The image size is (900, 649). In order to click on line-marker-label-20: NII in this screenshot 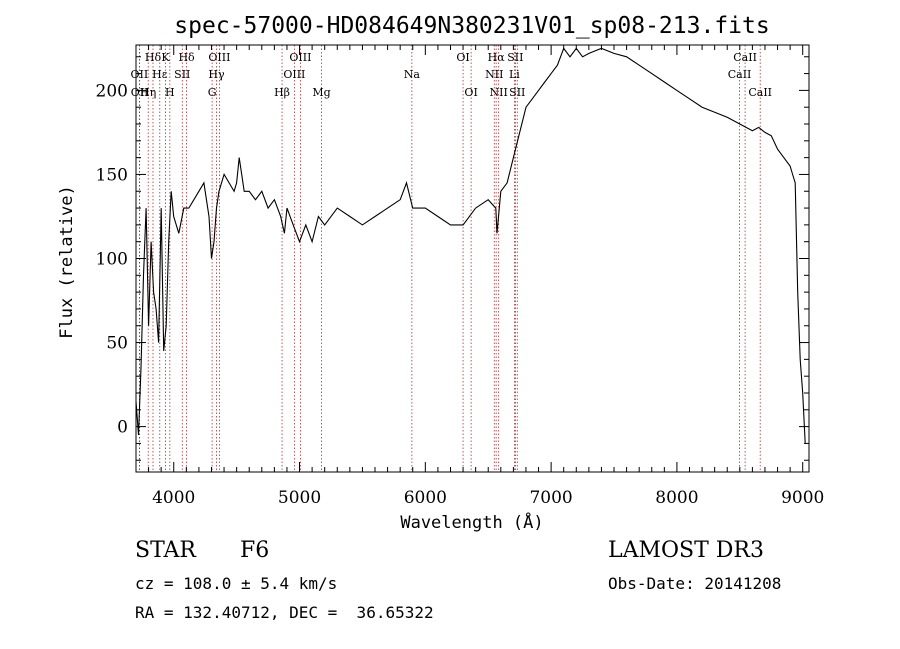, I will do `click(494, 74)`.